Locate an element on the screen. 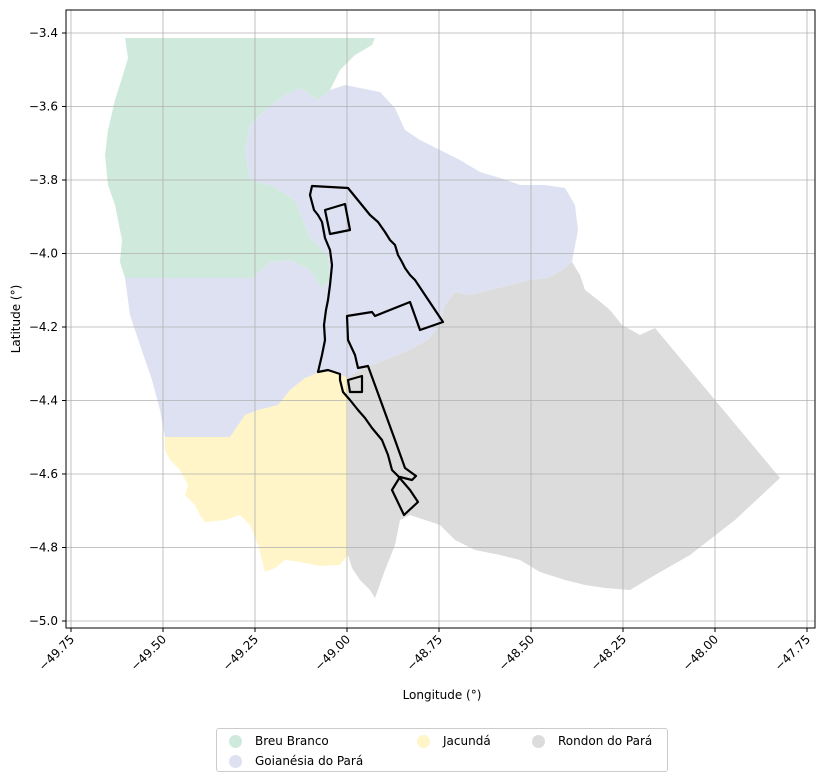  study-area-boundary is located at coordinates (376, 350).